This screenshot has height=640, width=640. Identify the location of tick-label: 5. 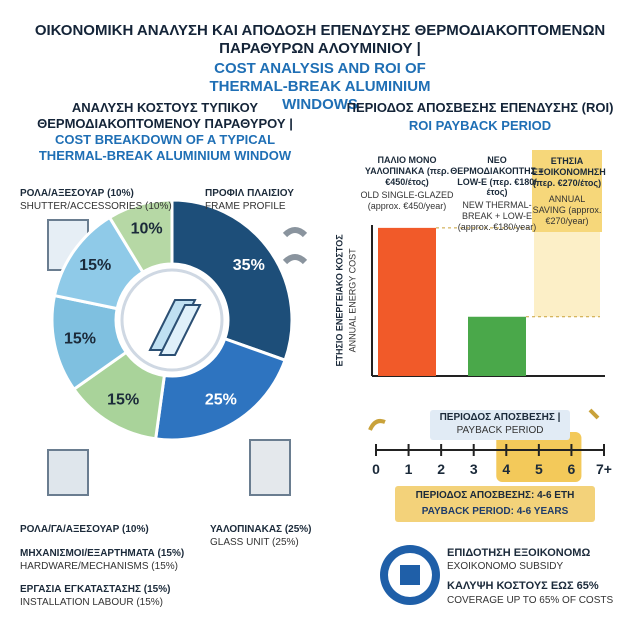
(539, 469).